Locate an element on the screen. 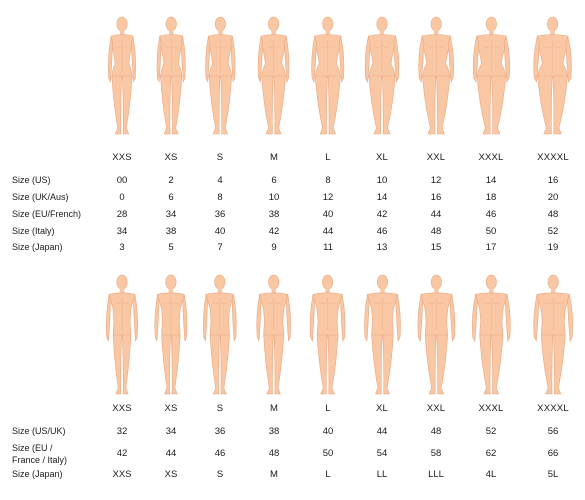 The image size is (585, 500). row-label-line: France / Italy) is located at coordinates (40, 460).